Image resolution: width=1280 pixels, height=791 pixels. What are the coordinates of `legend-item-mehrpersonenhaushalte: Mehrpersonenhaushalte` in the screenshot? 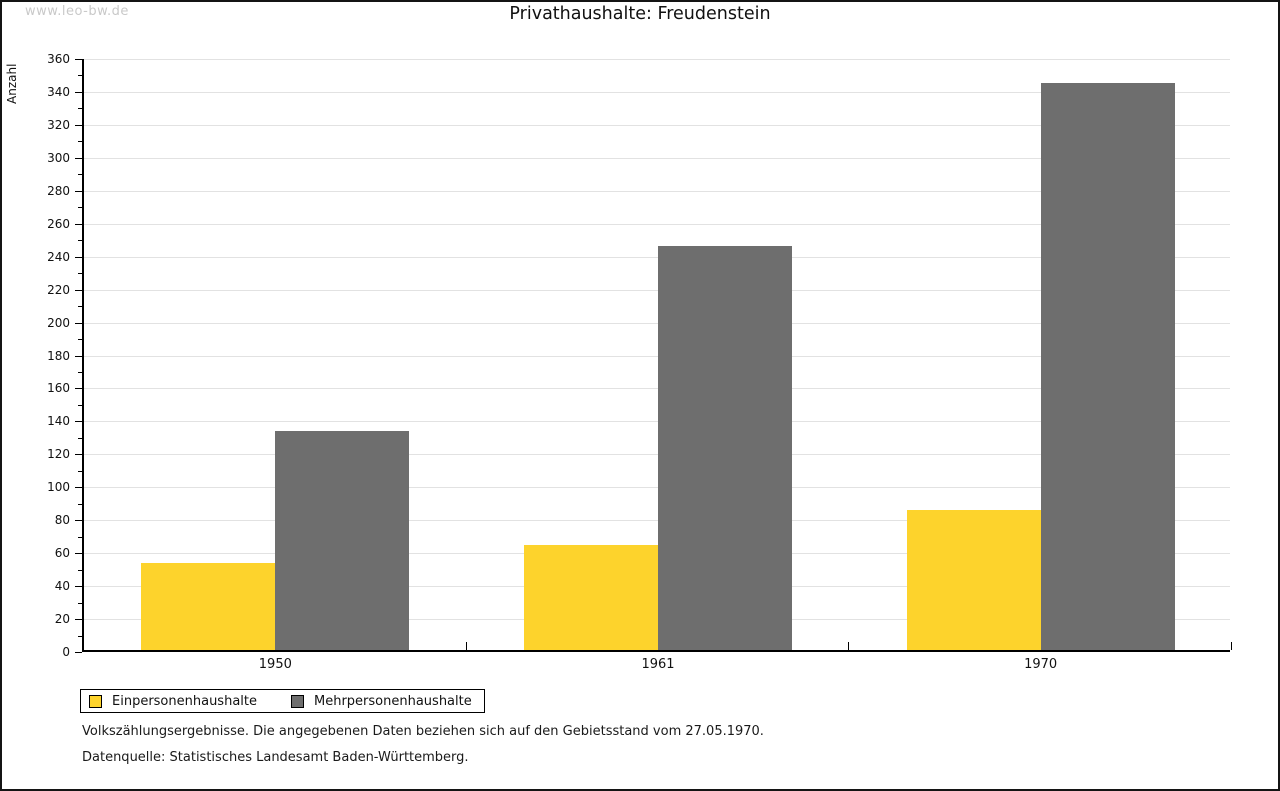 It's located at (381, 701).